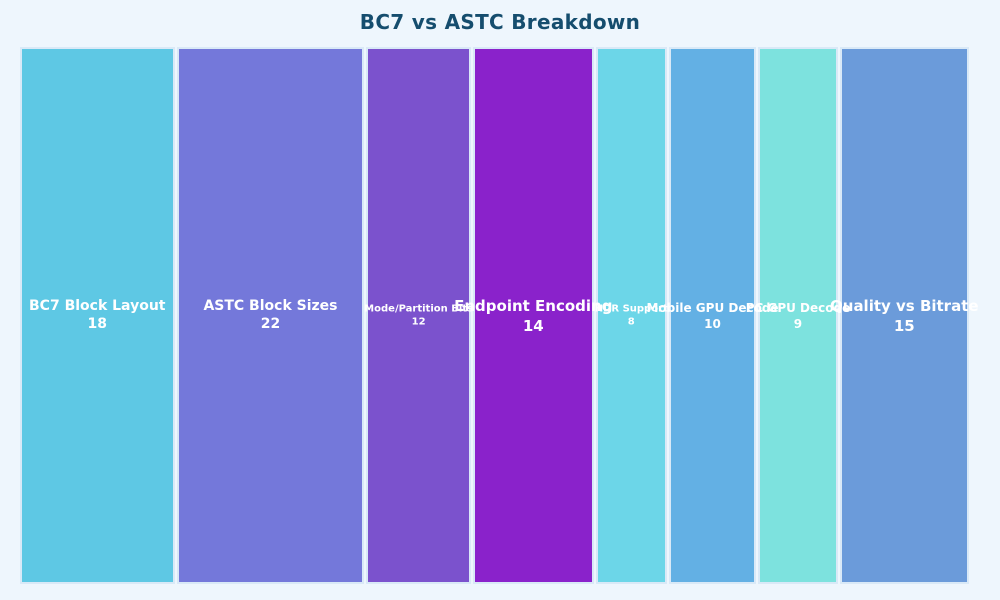  Describe the element at coordinates (904, 305) in the screenshot. I see `bar-category-label: Quality vs Bitrate` at that location.